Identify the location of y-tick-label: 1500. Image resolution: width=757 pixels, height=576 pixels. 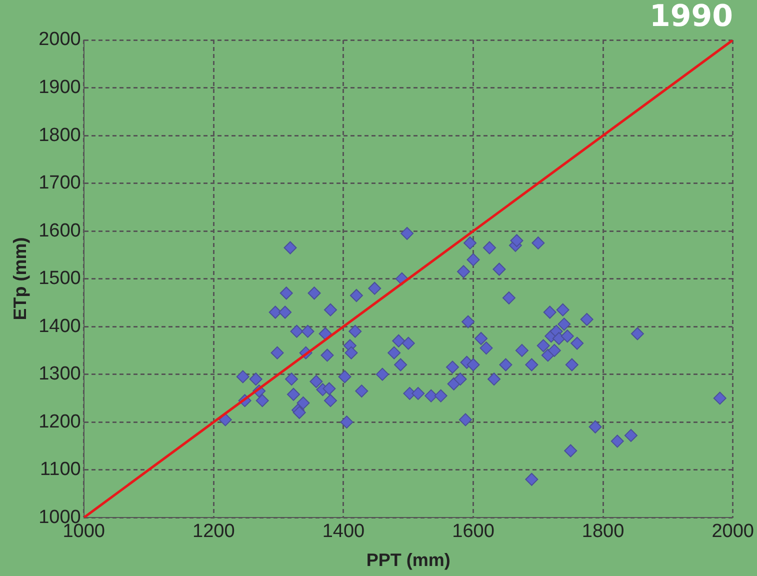
(59, 279).